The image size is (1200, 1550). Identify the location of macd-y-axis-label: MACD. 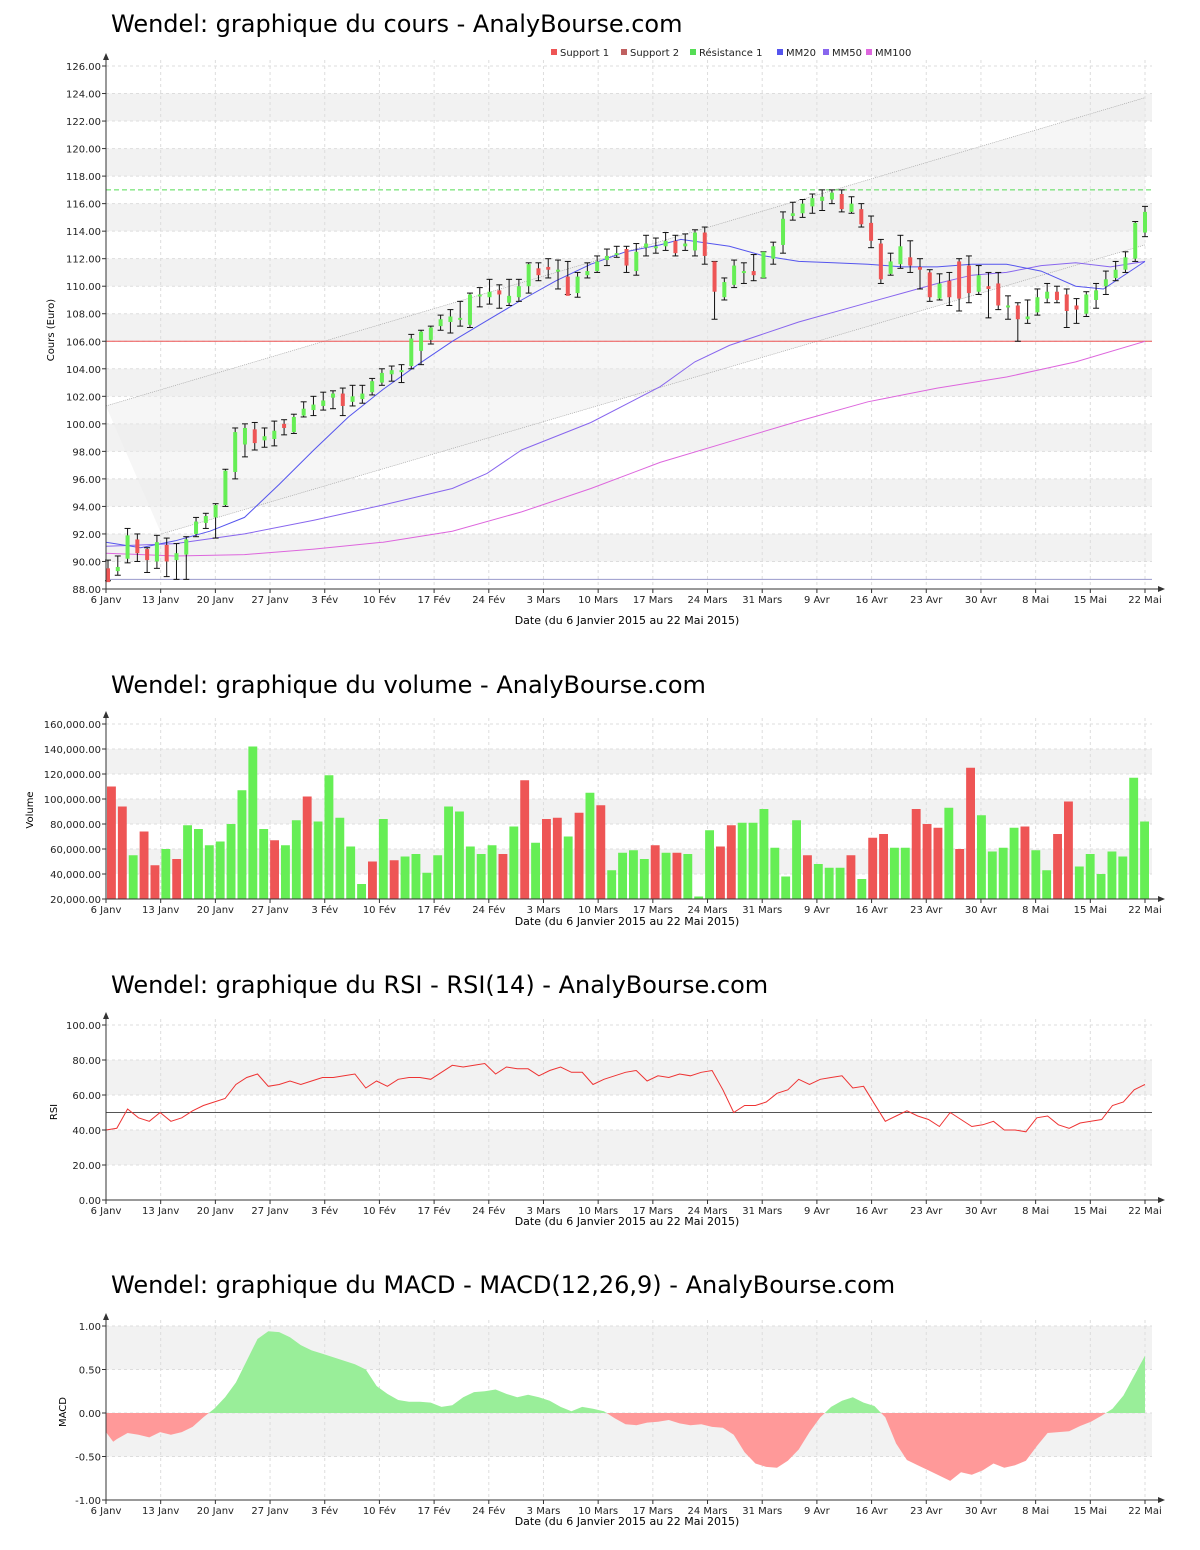
(63, 1412).